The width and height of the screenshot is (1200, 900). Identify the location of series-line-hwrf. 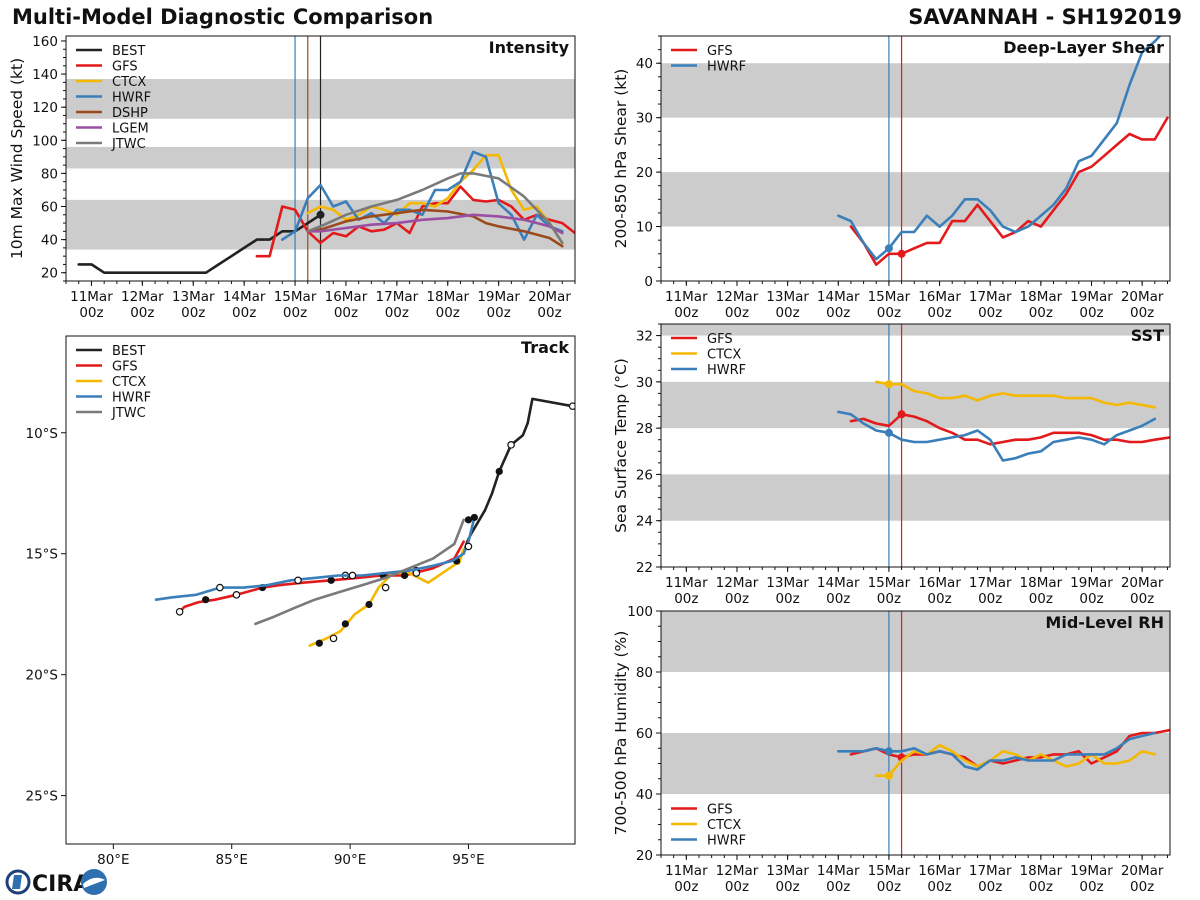
(999, 148).